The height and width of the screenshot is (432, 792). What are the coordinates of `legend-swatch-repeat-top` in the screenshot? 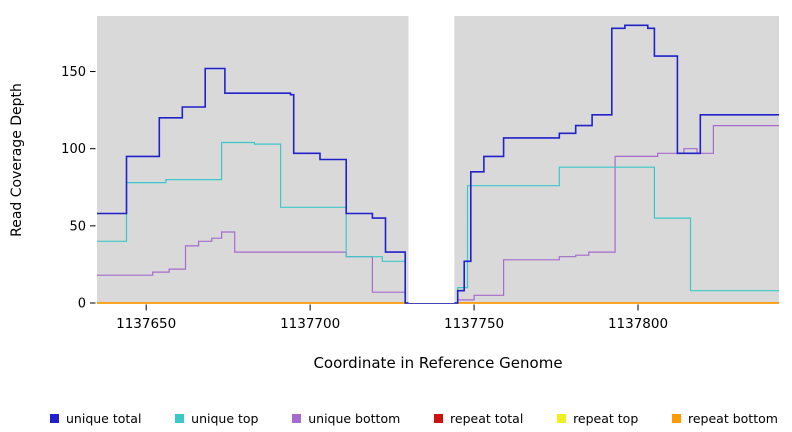 It's located at (562, 418).